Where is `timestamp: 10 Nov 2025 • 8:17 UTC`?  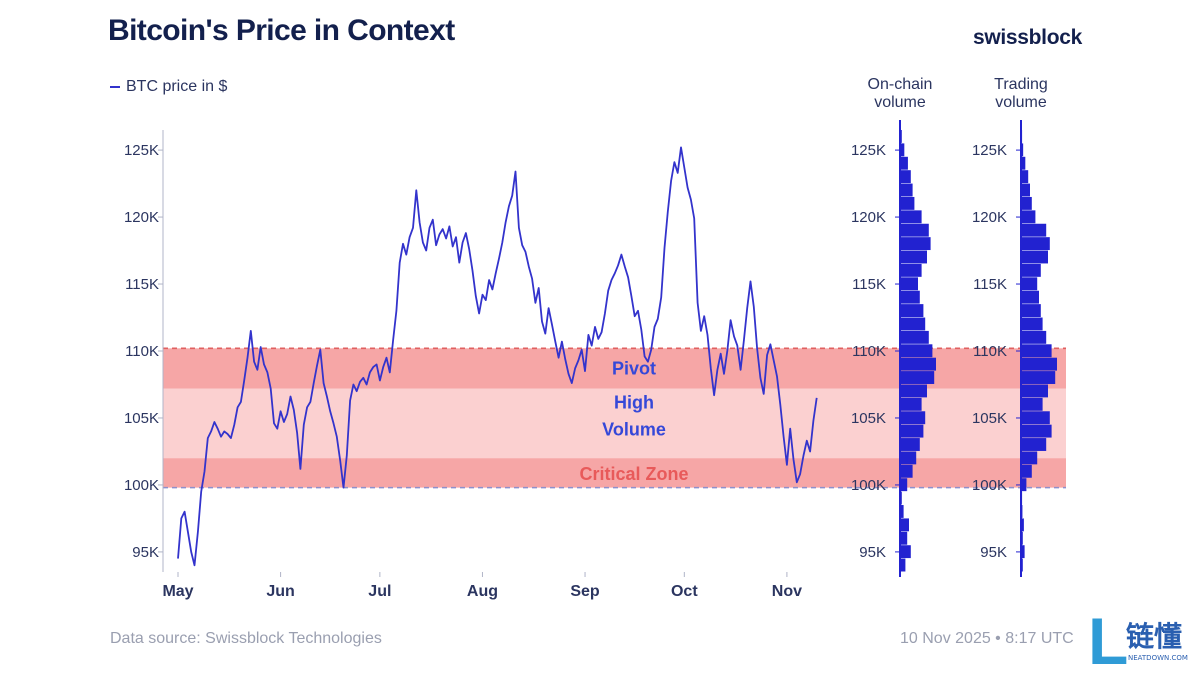
timestamp: 10 Nov 2025 • 8:17 UTC is located at coordinates (987, 638).